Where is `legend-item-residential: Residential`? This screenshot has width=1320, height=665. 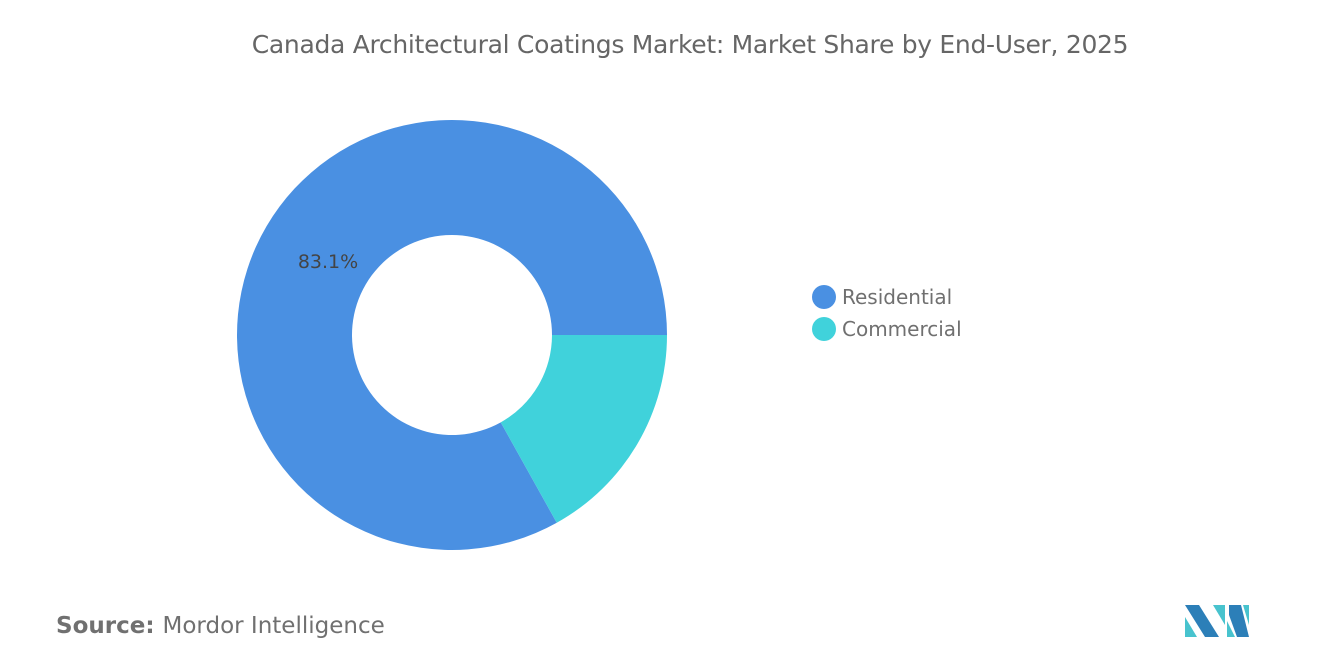
legend-item-residential: Residential is located at coordinates (882, 297).